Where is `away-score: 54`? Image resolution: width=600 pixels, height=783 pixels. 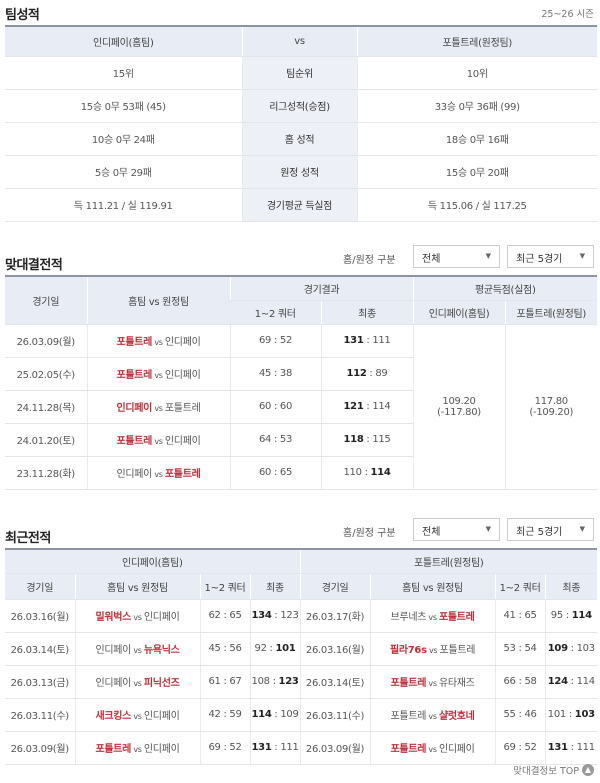
away-score: 54 is located at coordinates (530, 648).